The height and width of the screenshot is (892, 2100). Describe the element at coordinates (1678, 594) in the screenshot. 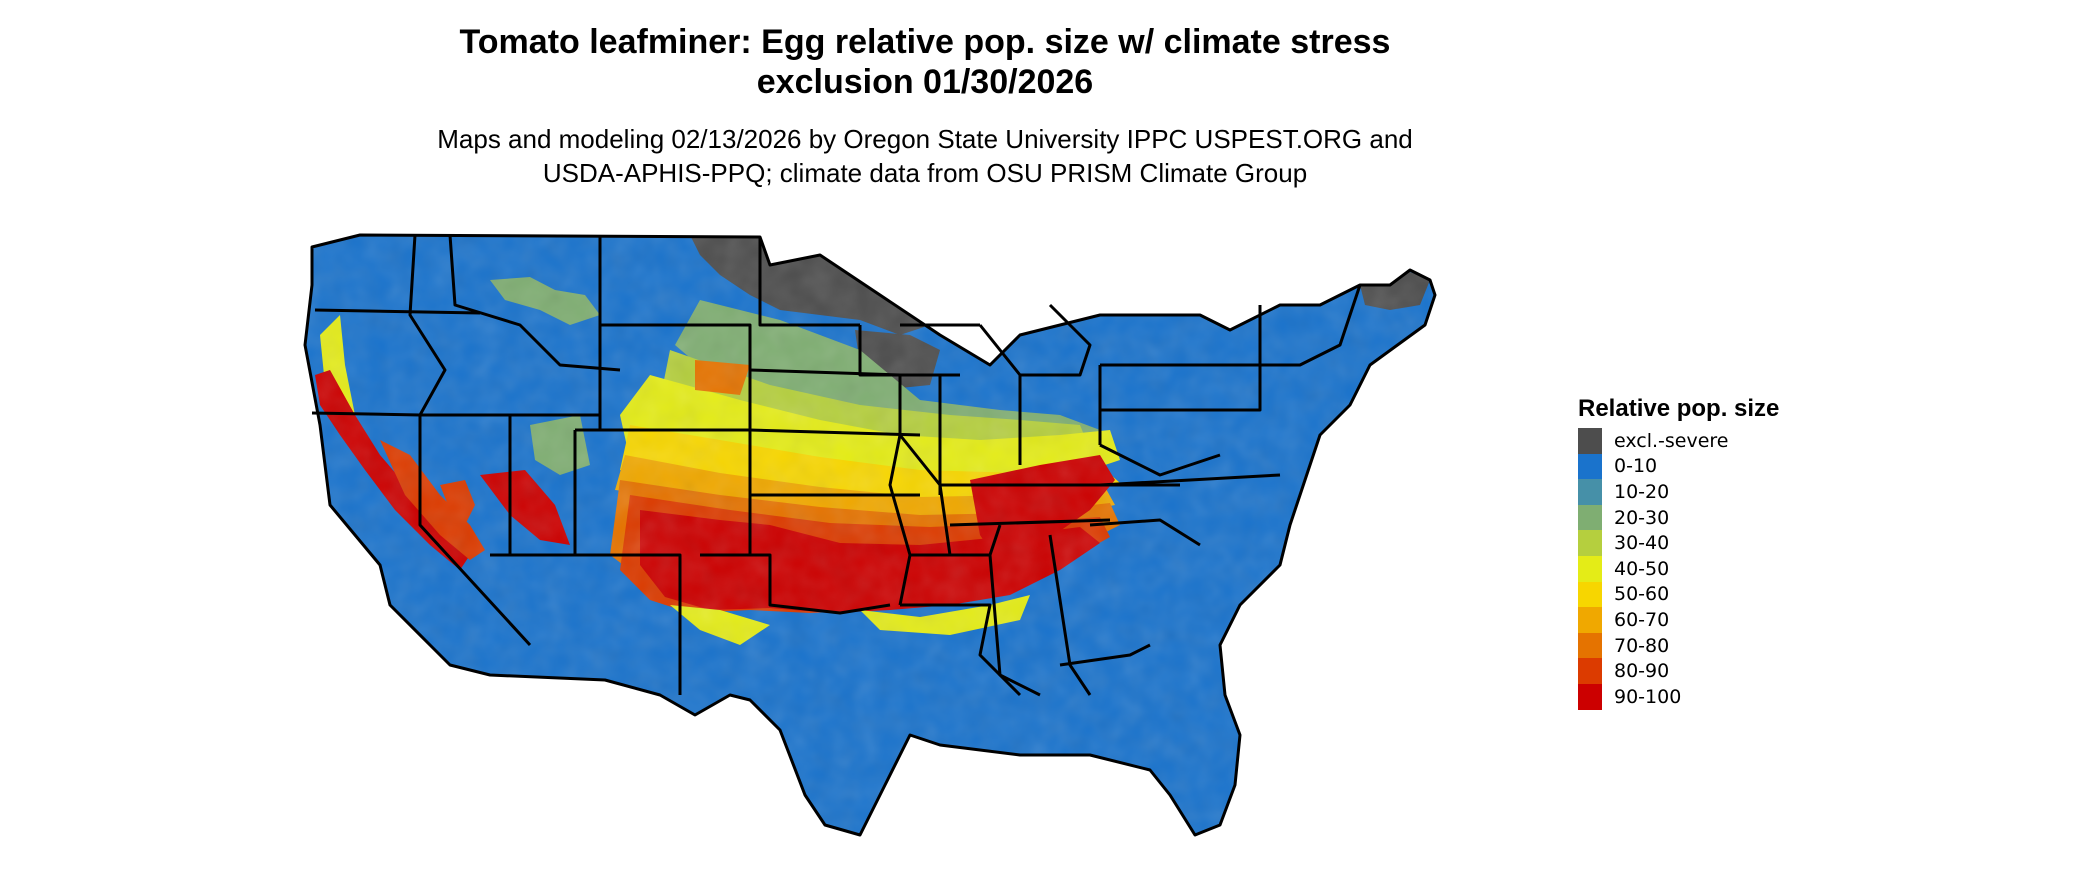

I see `legend-item: 50-60` at that location.